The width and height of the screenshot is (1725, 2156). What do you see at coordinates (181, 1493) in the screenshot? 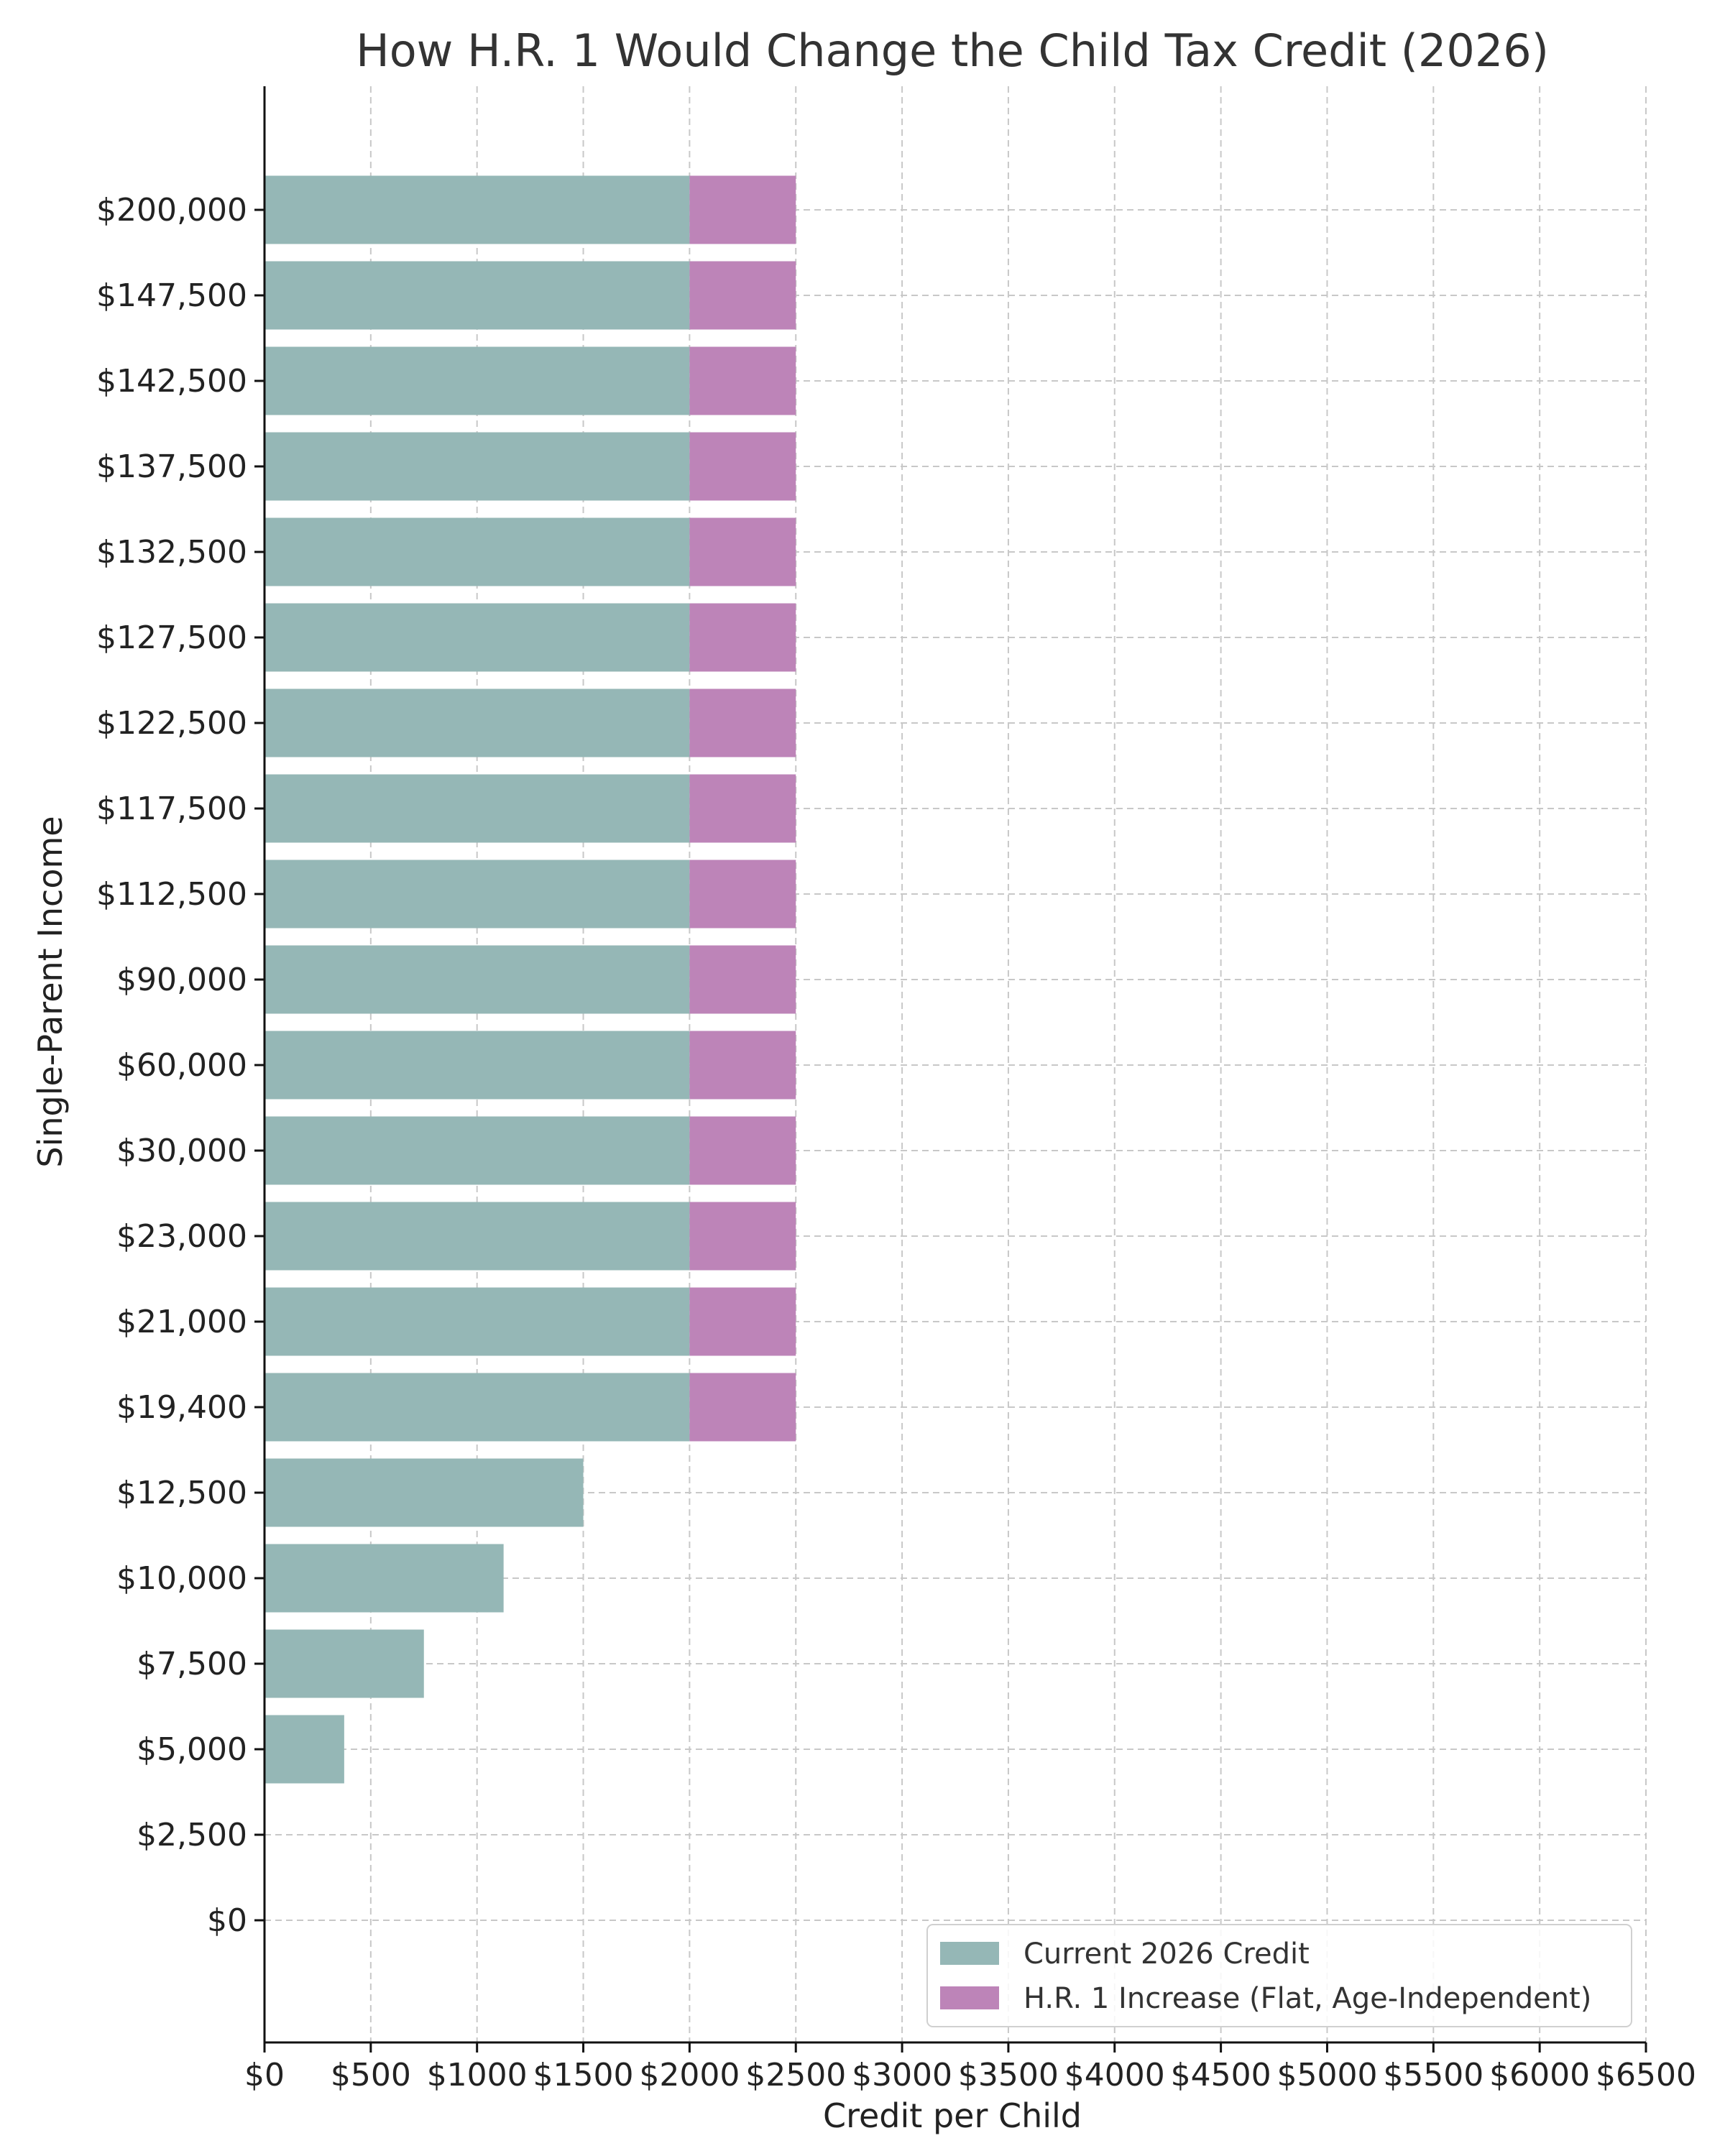
I see `y-tick-label: $12,500` at bounding box center [181, 1493].